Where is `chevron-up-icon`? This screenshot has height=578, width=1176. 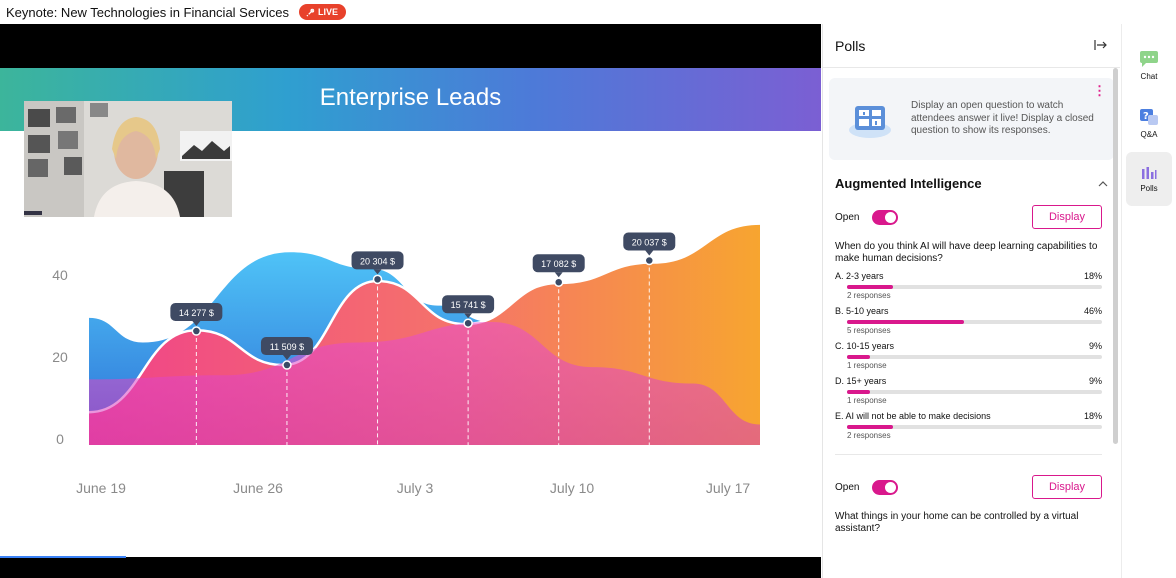
chevron-up-icon is located at coordinates (1103, 184).